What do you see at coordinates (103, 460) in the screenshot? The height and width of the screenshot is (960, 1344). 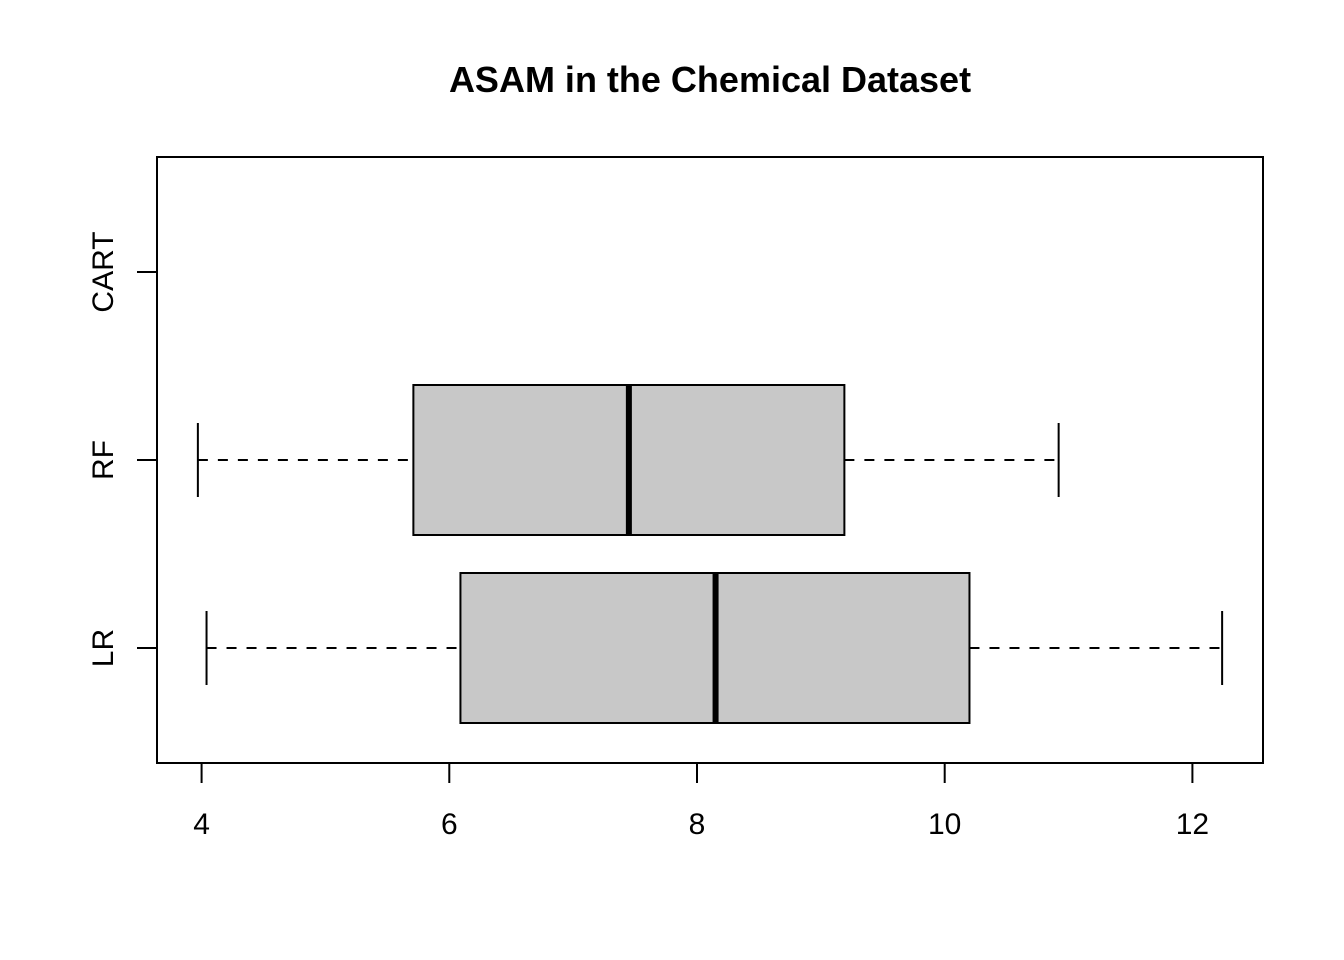 I see `y-tick-label: RF` at bounding box center [103, 460].